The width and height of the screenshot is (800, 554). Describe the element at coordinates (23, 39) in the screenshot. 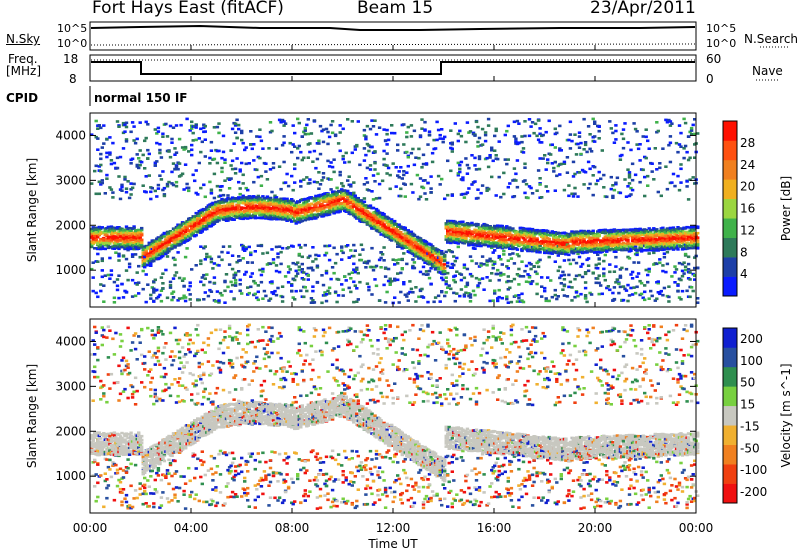

I see `noise-sky-label: N.Sky` at that location.